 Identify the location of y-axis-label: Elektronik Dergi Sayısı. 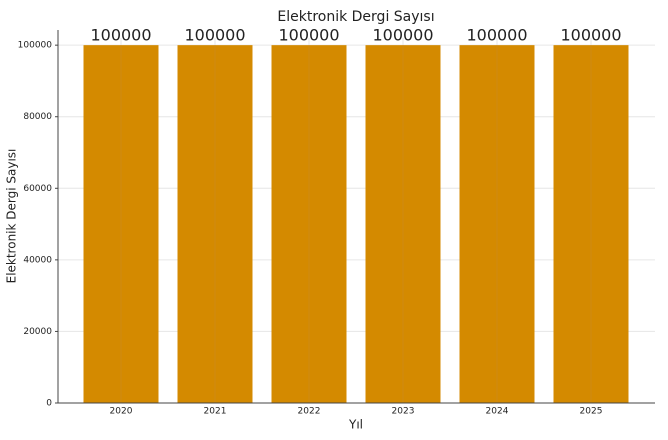
(12, 216).